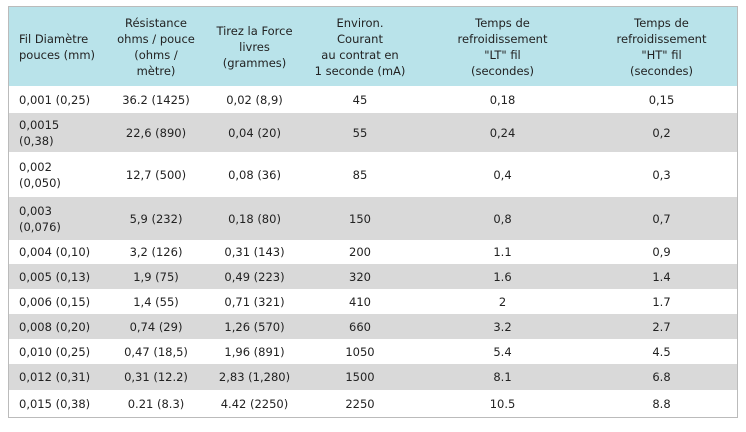  I want to click on cell-line: 6.8, so click(661, 377).